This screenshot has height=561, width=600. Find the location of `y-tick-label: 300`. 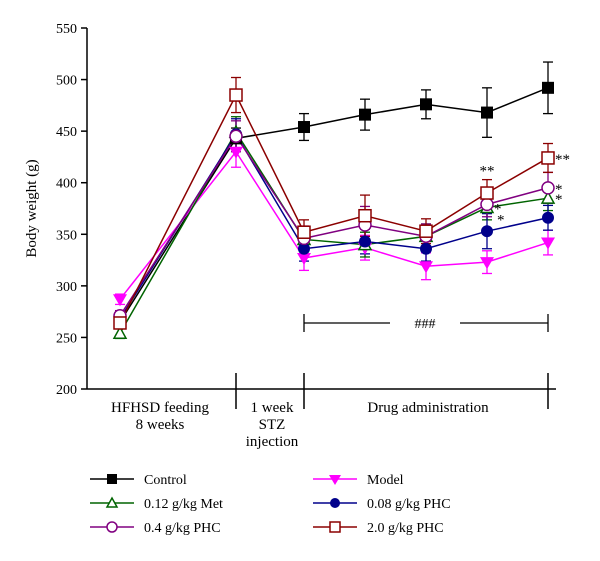

y-tick-label: 300 is located at coordinates (66, 287).